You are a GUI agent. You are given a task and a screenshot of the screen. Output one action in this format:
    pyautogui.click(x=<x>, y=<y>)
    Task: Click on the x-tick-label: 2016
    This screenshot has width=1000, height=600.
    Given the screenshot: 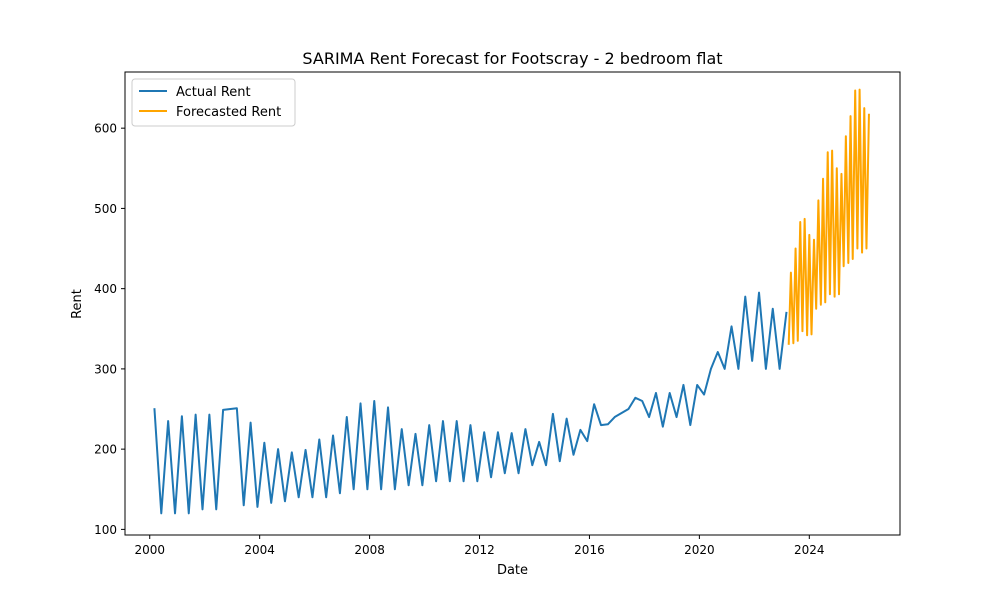 What is the action you would take?
    pyautogui.click(x=589, y=550)
    